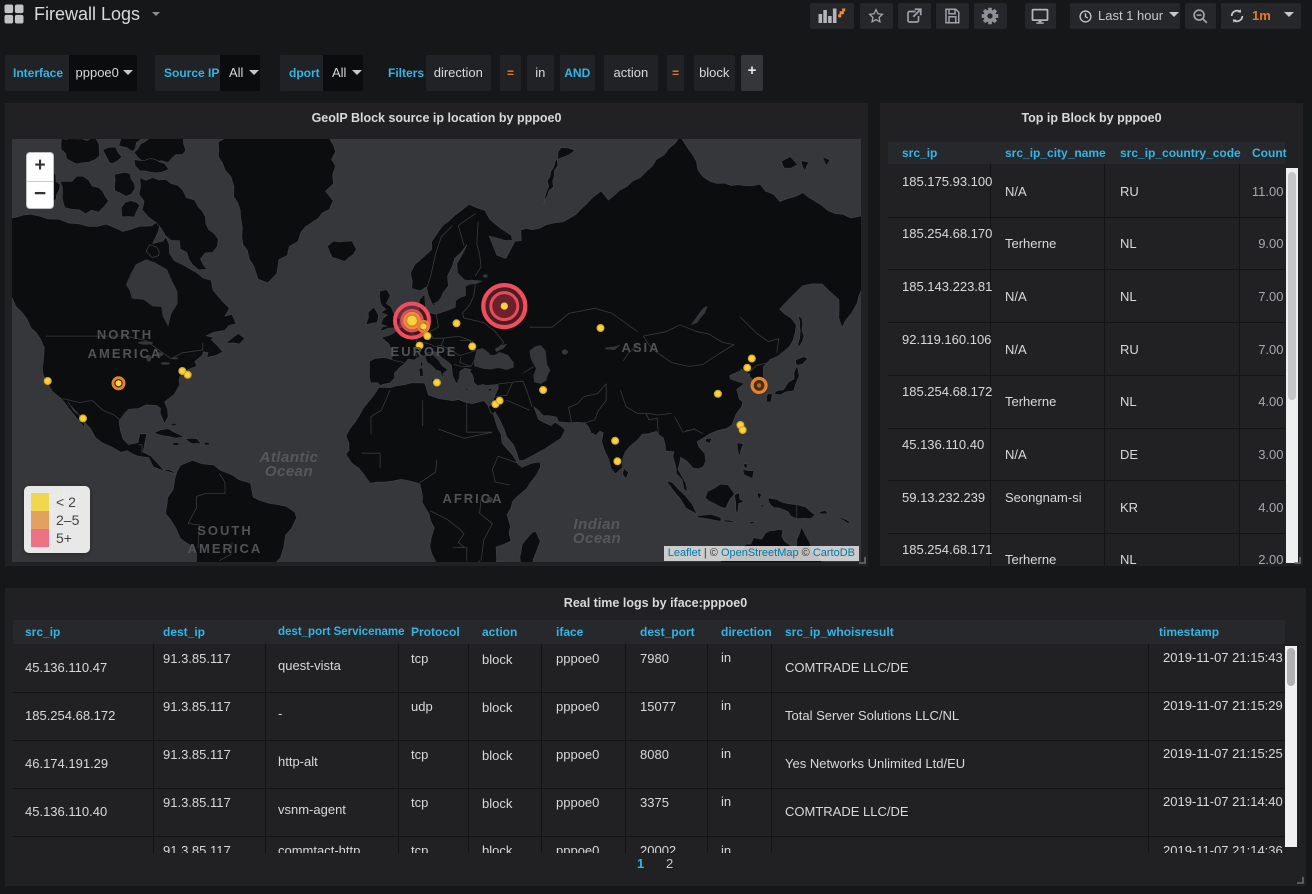 This screenshot has height=894, width=1312. Describe the element at coordinates (640, 347) in the screenshot. I see `svg-text: ASIA` at that location.